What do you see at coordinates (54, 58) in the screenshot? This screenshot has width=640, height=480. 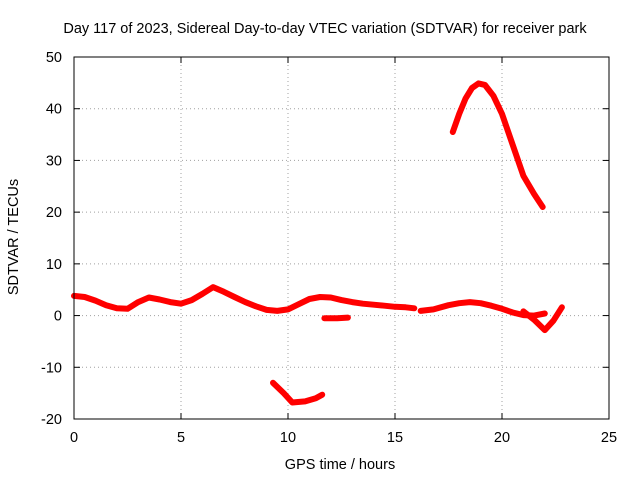 I see `y-tick-label: 50` at bounding box center [54, 58].